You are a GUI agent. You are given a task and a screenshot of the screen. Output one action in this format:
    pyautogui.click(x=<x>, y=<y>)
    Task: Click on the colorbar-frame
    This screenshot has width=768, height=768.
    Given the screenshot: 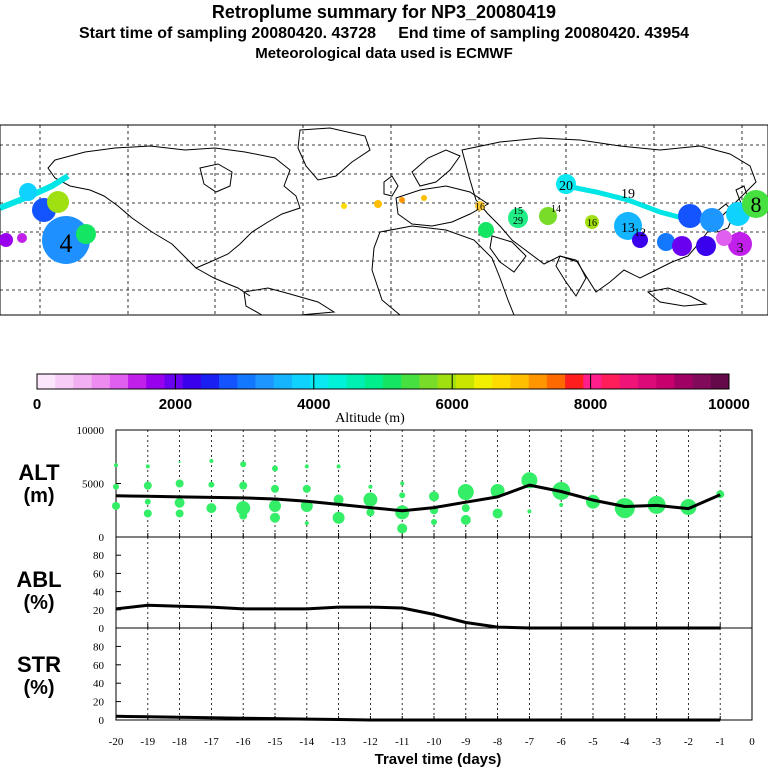 What is the action you would take?
    pyautogui.click(x=383, y=381)
    